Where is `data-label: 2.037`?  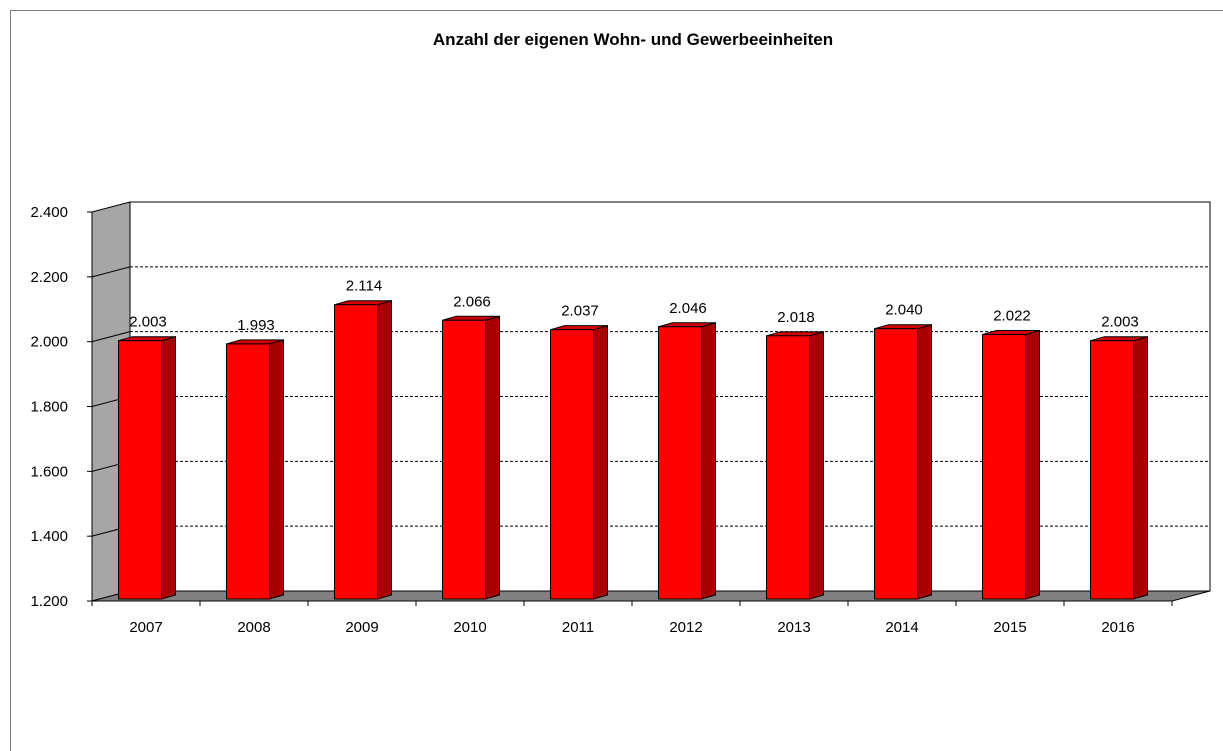
data-label: 2.037 is located at coordinates (580, 311).